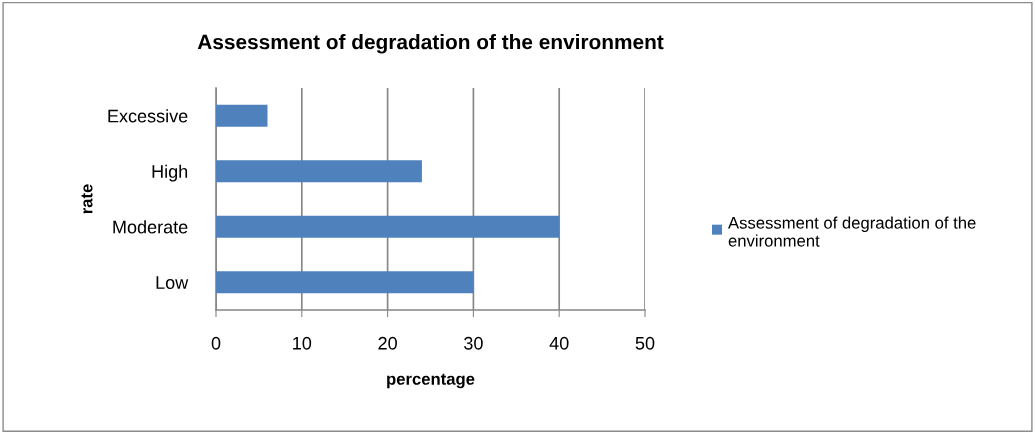 This screenshot has height=433, width=1035. Describe the element at coordinates (559, 343) in the screenshot. I see `x-tick-label: 40` at that location.